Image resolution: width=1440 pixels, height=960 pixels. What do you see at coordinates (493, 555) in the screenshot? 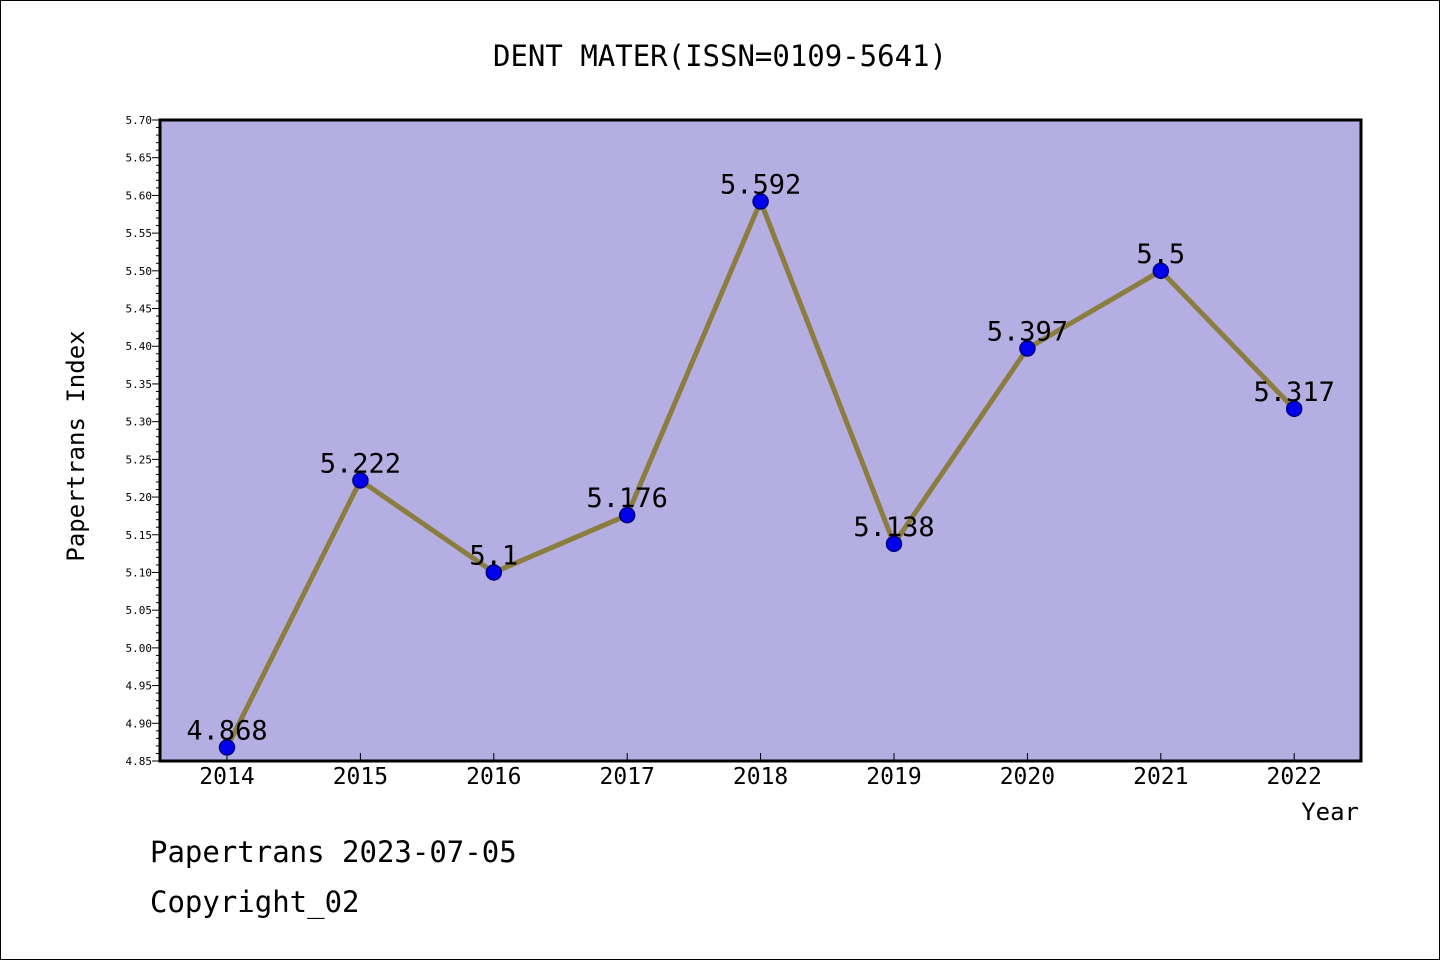
I see `data-label: 5.1` at bounding box center [493, 555].